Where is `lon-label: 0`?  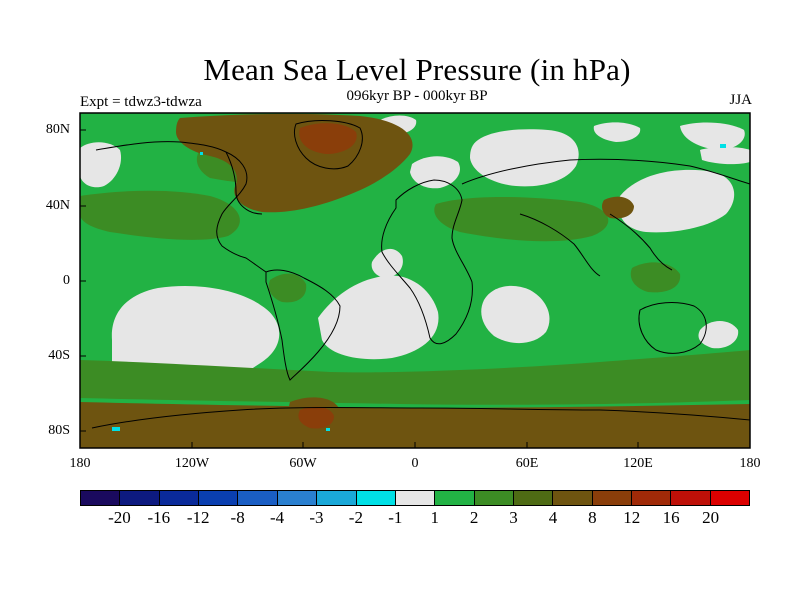
lon-label: 0 is located at coordinates (415, 463).